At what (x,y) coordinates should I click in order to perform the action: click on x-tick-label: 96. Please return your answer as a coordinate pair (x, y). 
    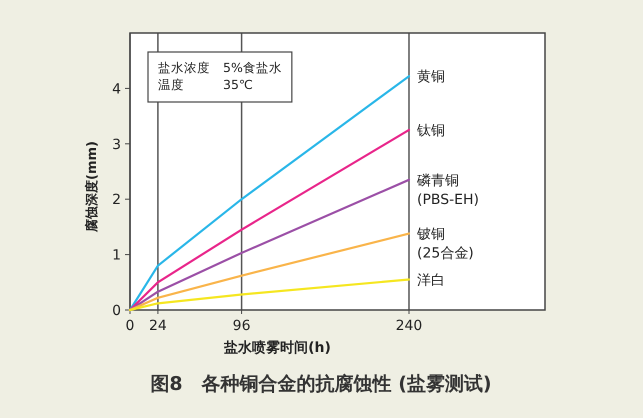
    Looking at the image, I should click on (241, 326).